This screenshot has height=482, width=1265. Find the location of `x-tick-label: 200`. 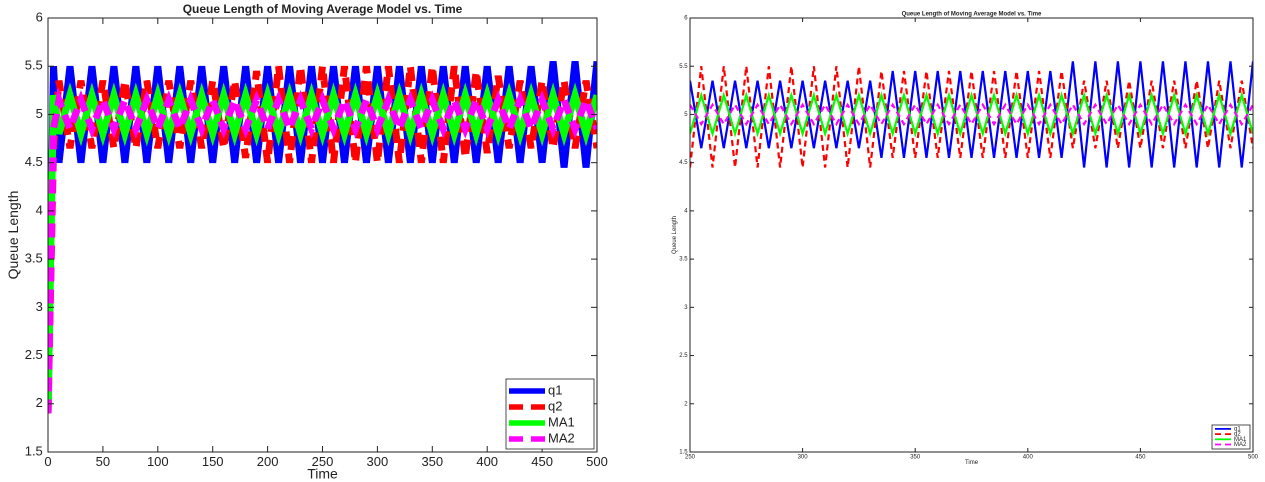

x-tick-label: 200 is located at coordinates (268, 461).